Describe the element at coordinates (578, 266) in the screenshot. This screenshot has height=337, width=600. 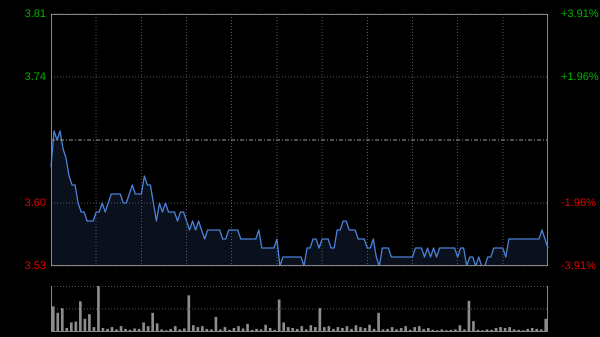
I see `y2-tick-label: -3.91%` at that location.